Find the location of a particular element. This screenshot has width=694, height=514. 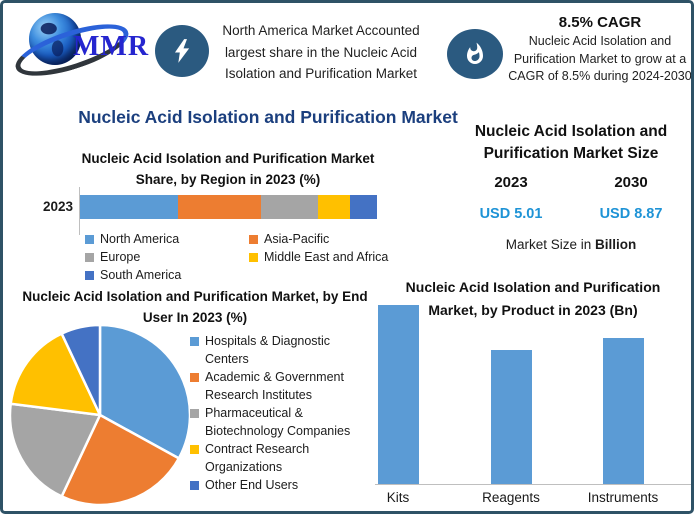

legend-item: South America is located at coordinates (167, 275).